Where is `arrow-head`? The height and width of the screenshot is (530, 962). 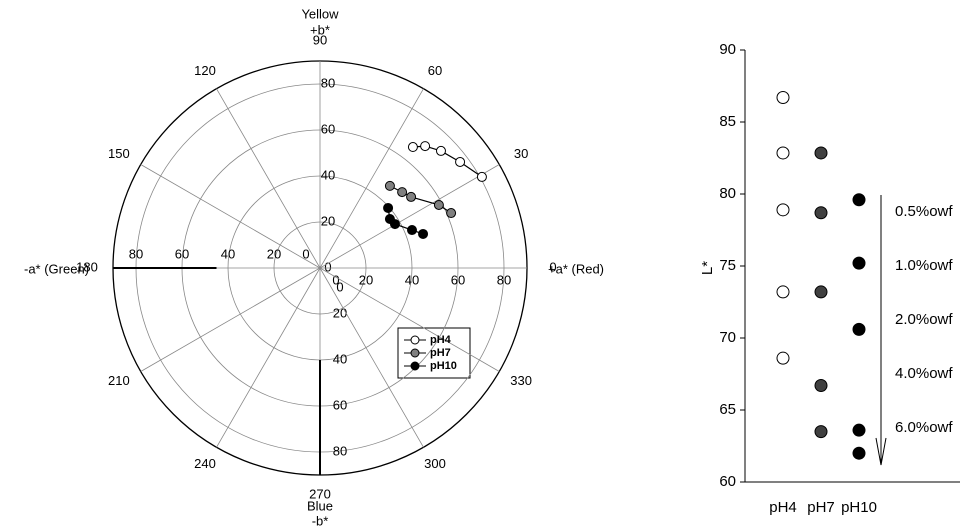
arrow-head is located at coordinates (881, 451).